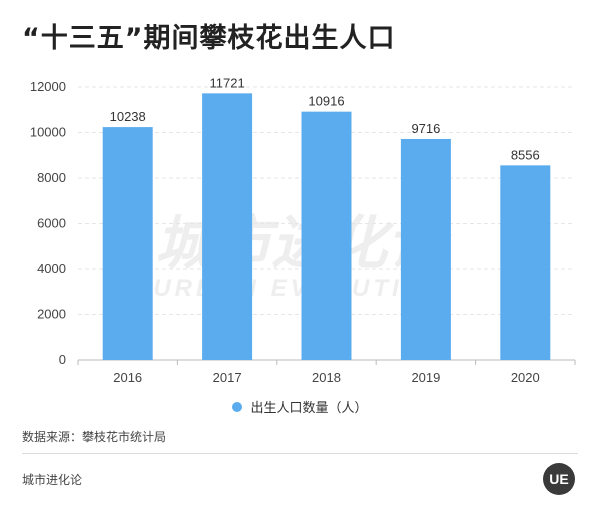 This screenshot has width=600, height=510. What do you see at coordinates (51, 177) in the screenshot?
I see `y-tick-label: 8000` at bounding box center [51, 177].